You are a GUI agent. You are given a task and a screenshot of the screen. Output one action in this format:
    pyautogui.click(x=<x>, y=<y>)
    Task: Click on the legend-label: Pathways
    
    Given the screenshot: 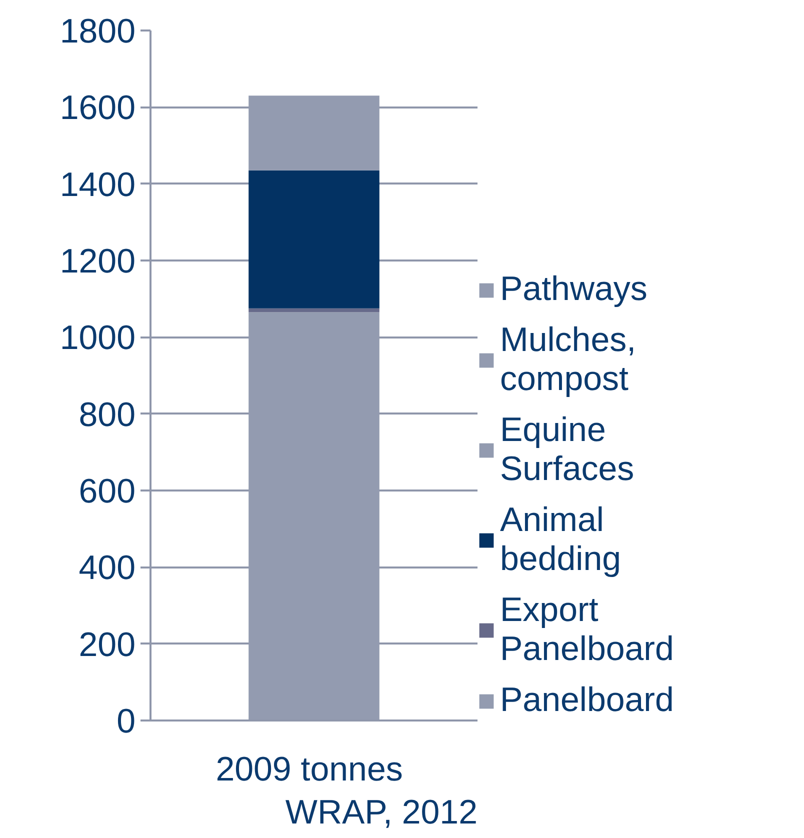 What is the action you would take?
    pyautogui.click(x=574, y=289)
    